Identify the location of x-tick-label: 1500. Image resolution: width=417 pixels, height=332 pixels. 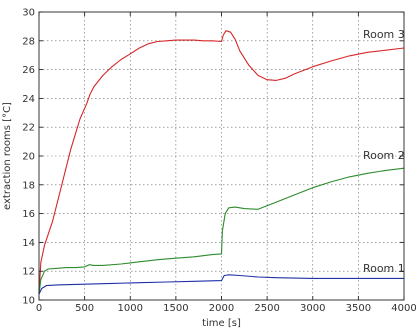
(175, 308).